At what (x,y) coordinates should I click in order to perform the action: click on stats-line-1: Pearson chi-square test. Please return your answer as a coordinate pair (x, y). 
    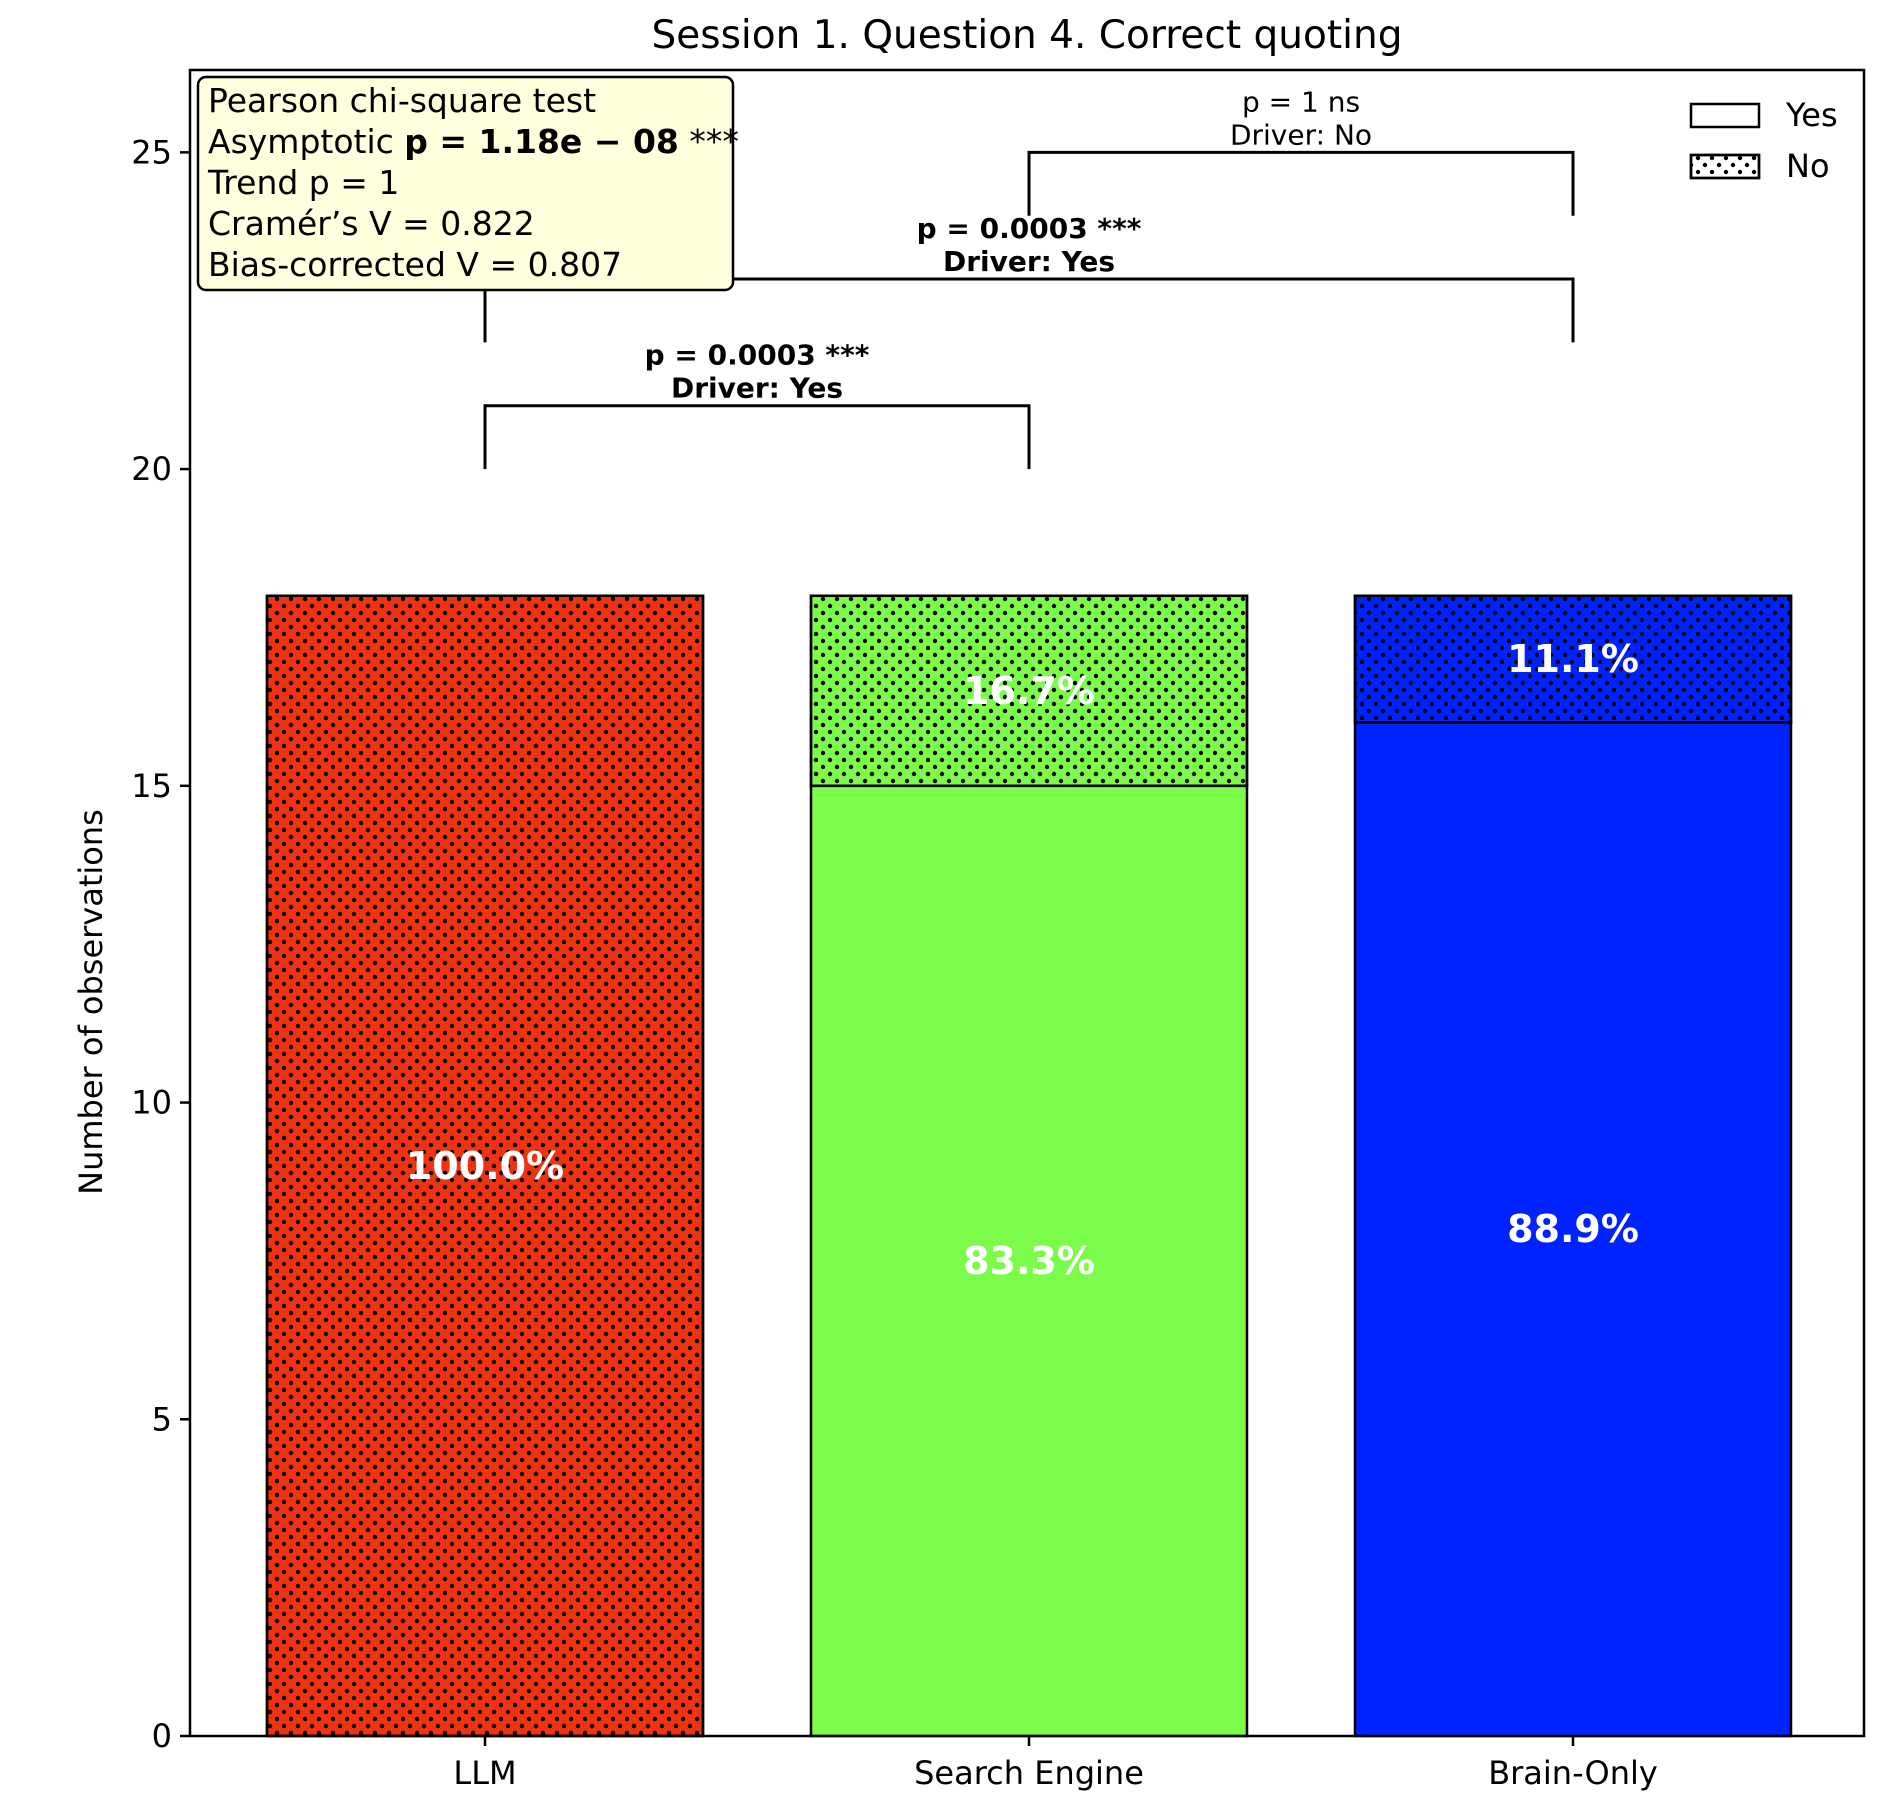
    Looking at the image, I should click on (402, 100).